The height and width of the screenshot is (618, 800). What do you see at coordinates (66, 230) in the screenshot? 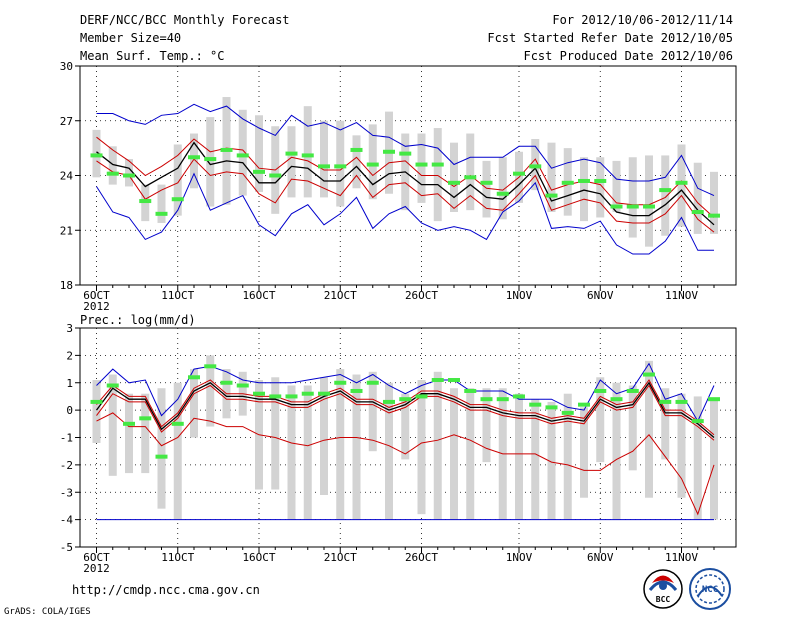
I see `y-tick-label: 21` at bounding box center [66, 230].